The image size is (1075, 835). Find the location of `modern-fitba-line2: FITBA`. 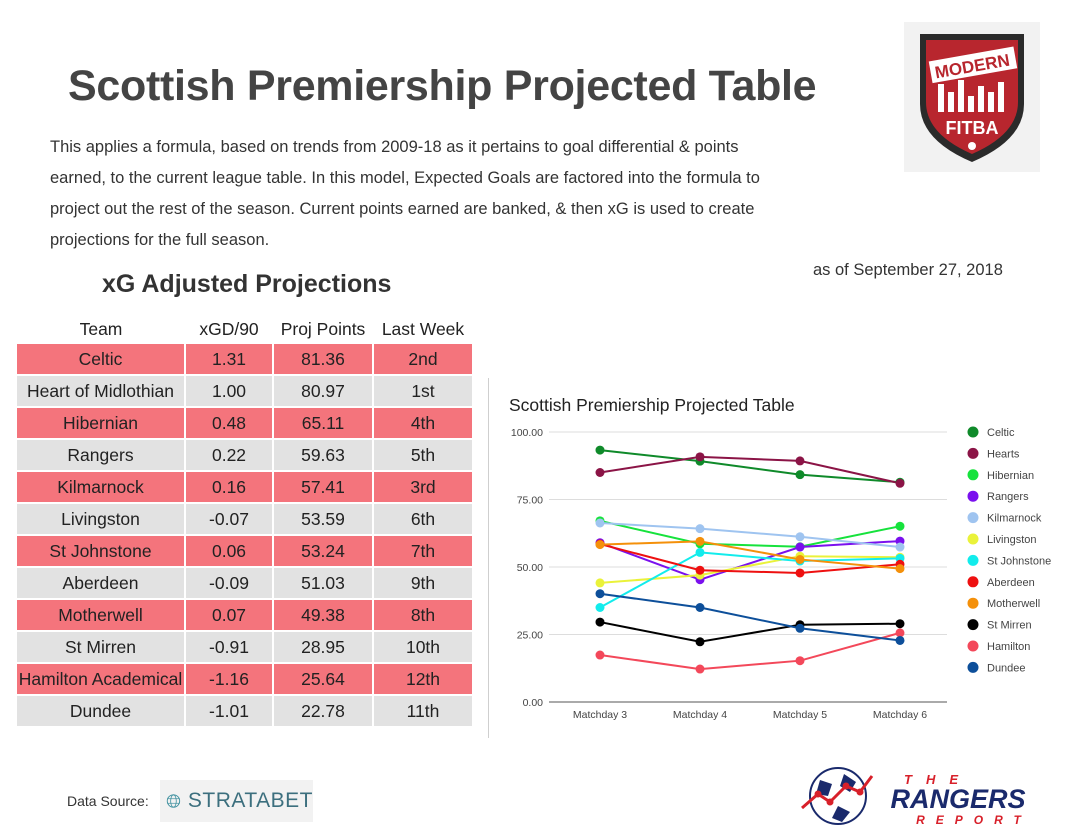

modern-fitba-line2: FITBA is located at coordinates (972, 128).